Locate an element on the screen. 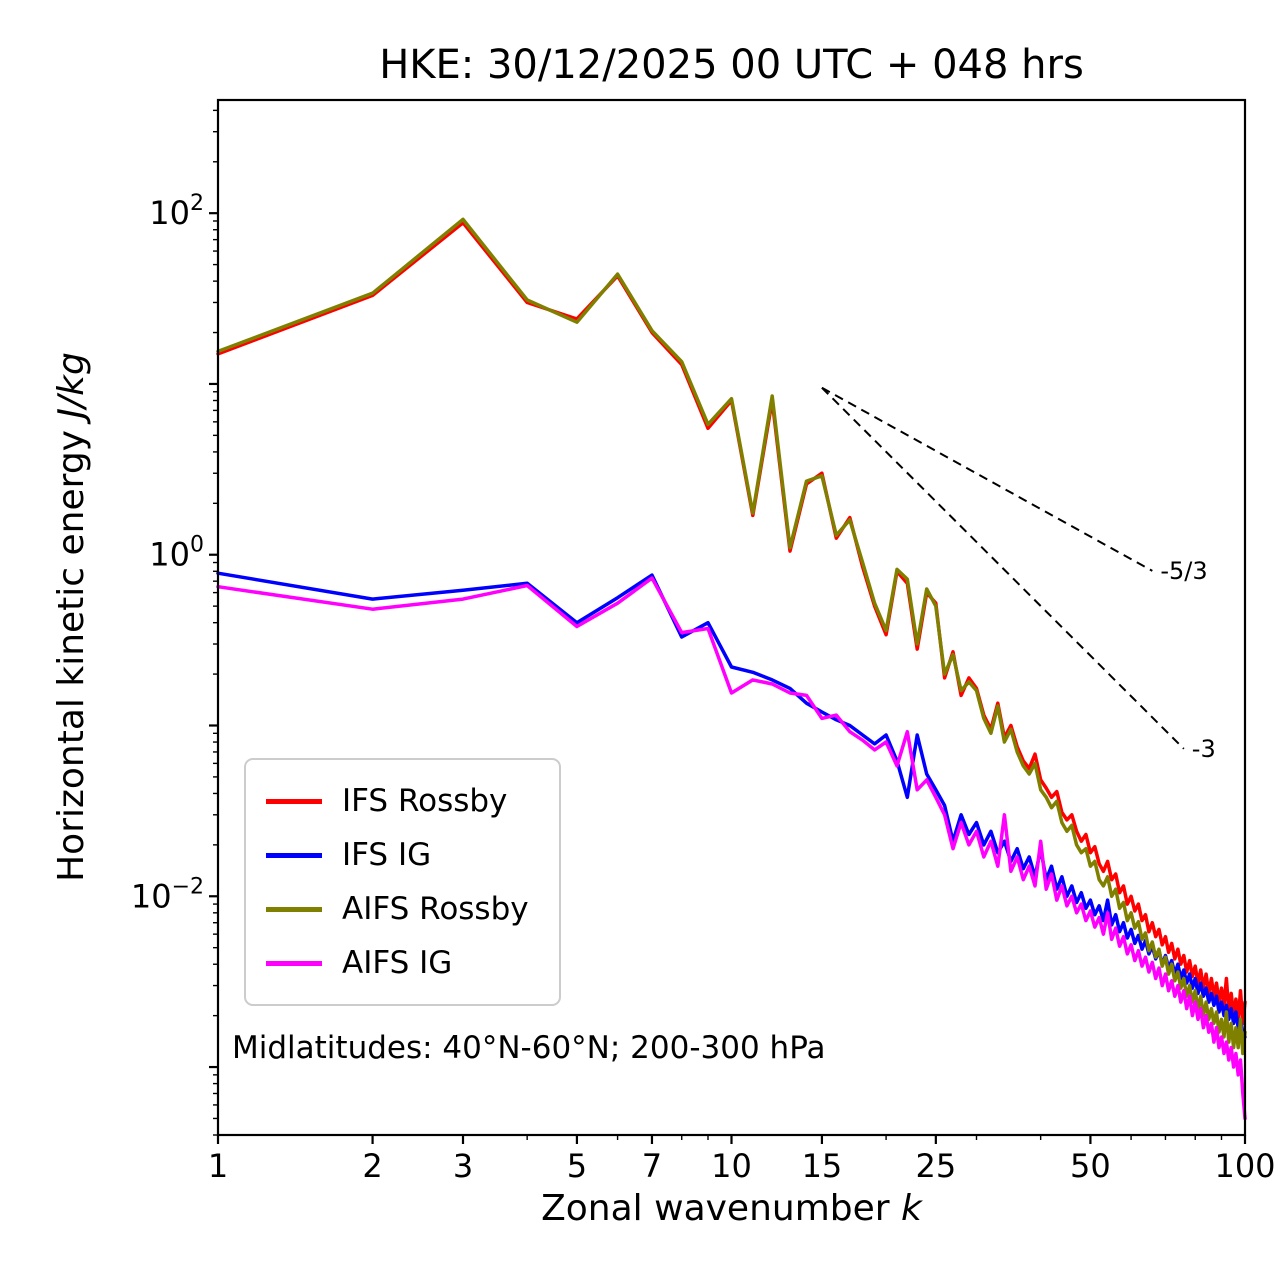 Image resolution: width=1280 pixels, height=1288 pixels. x-tick-label: 3 is located at coordinates (463, 1166).